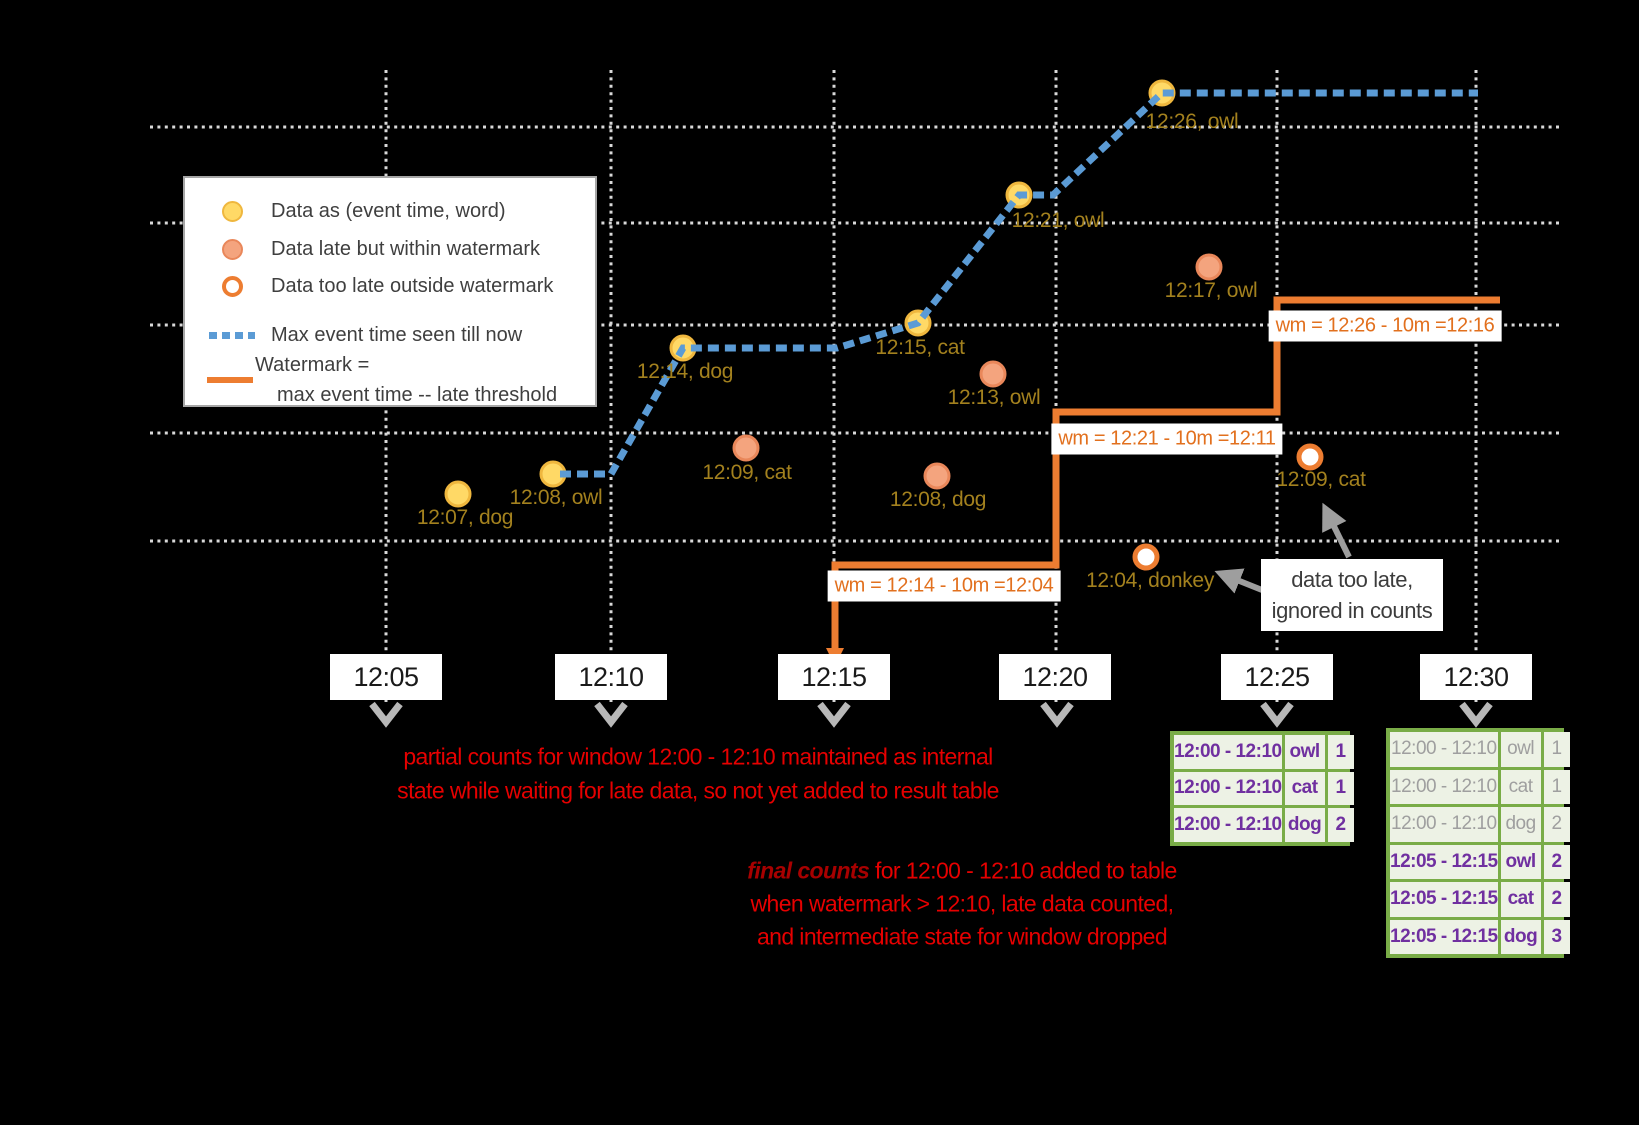 The height and width of the screenshot is (1125, 1639). Describe the element at coordinates (931, 714) in the screenshot. I see `axis-arrow-icons` at that location.